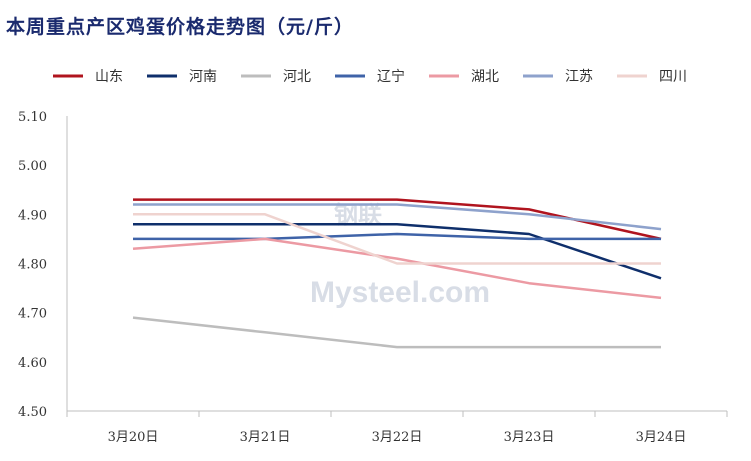 The height and width of the screenshot is (461, 751). Describe the element at coordinates (529, 437) in the screenshot. I see `x-tick-label: 3月23日` at that location.